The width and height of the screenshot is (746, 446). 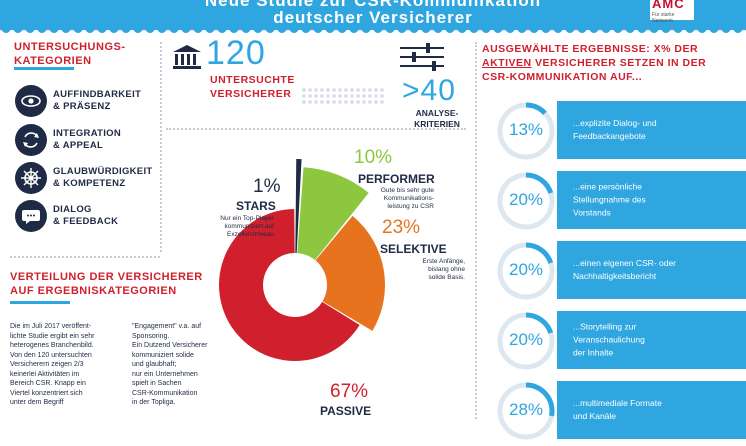 What do you see at coordinates (187, 59) in the screenshot?
I see `bank-icon` at bounding box center [187, 59].